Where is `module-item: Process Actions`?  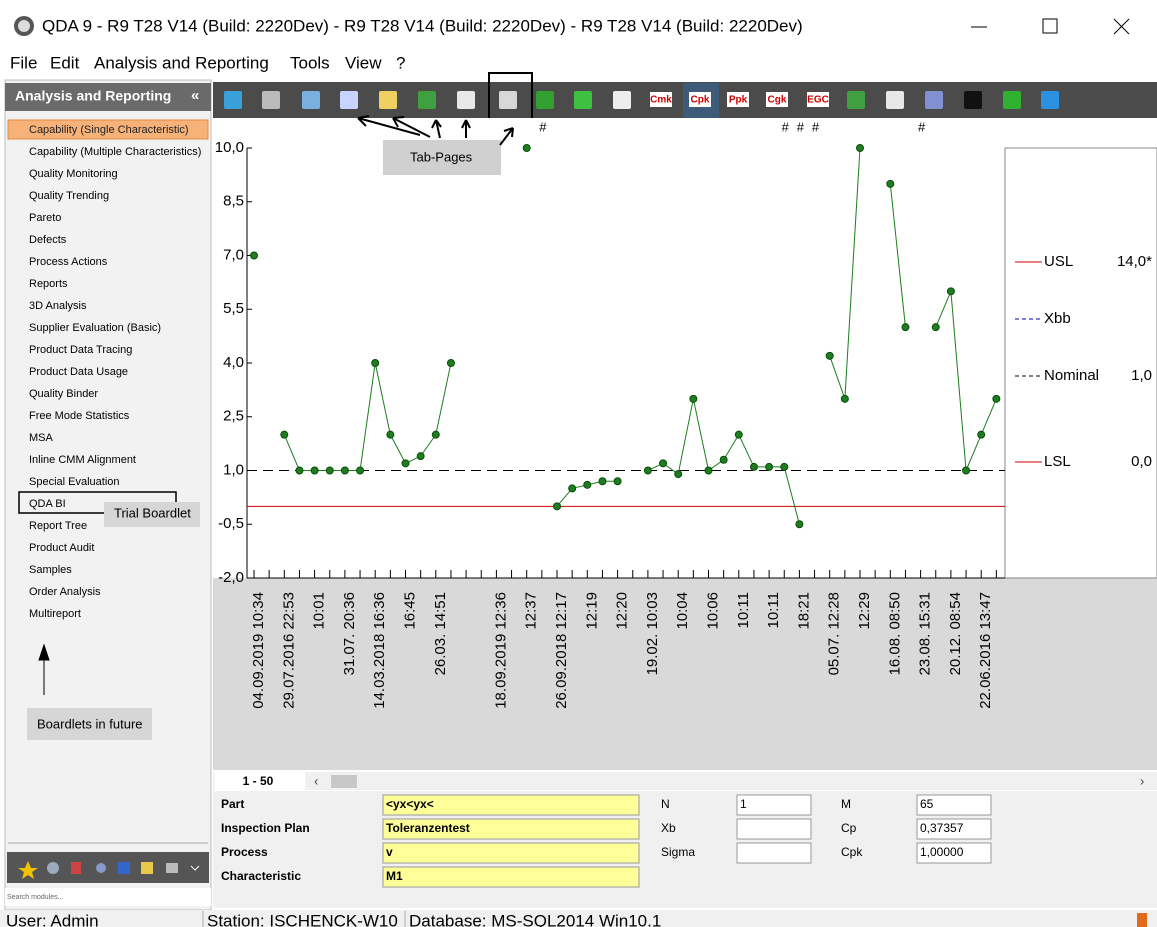 module-item: Process Actions is located at coordinates (68, 262).